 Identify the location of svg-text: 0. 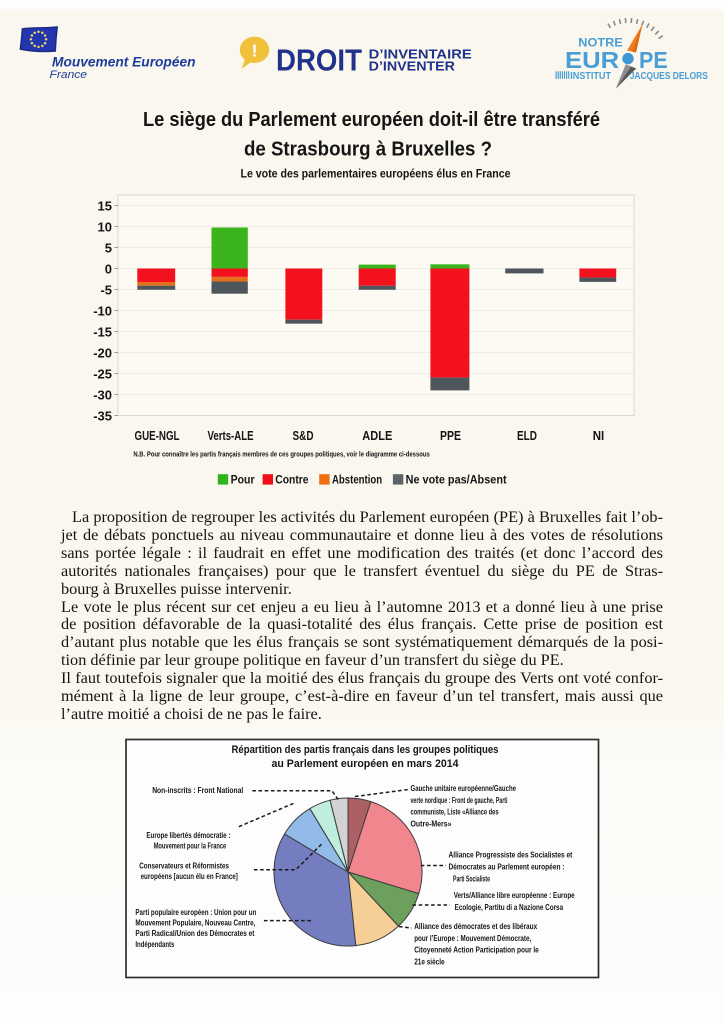
(108, 269).